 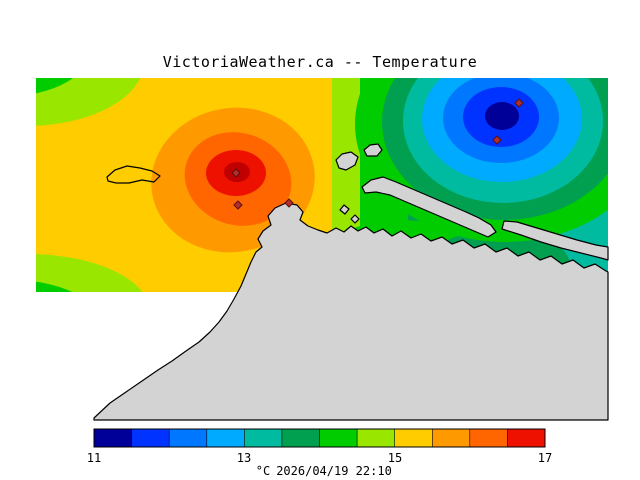 What do you see at coordinates (545, 458) in the screenshot?
I see `colorbar-tick: 17` at bounding box center [545, 458].